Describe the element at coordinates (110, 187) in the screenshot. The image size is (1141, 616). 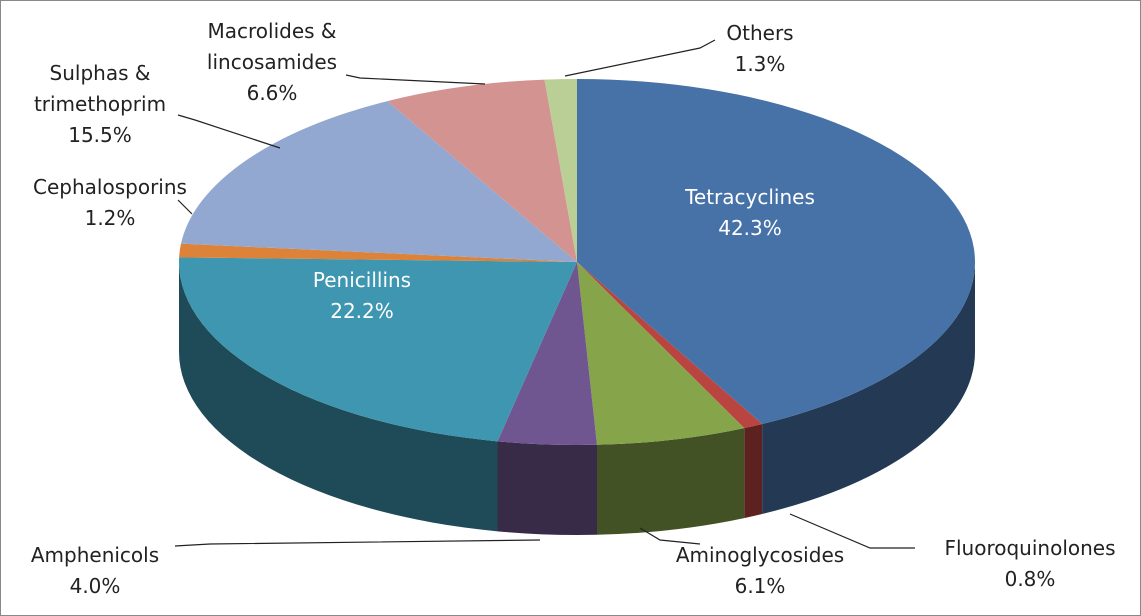
I see `category-label: Cephalosporins` at that location.